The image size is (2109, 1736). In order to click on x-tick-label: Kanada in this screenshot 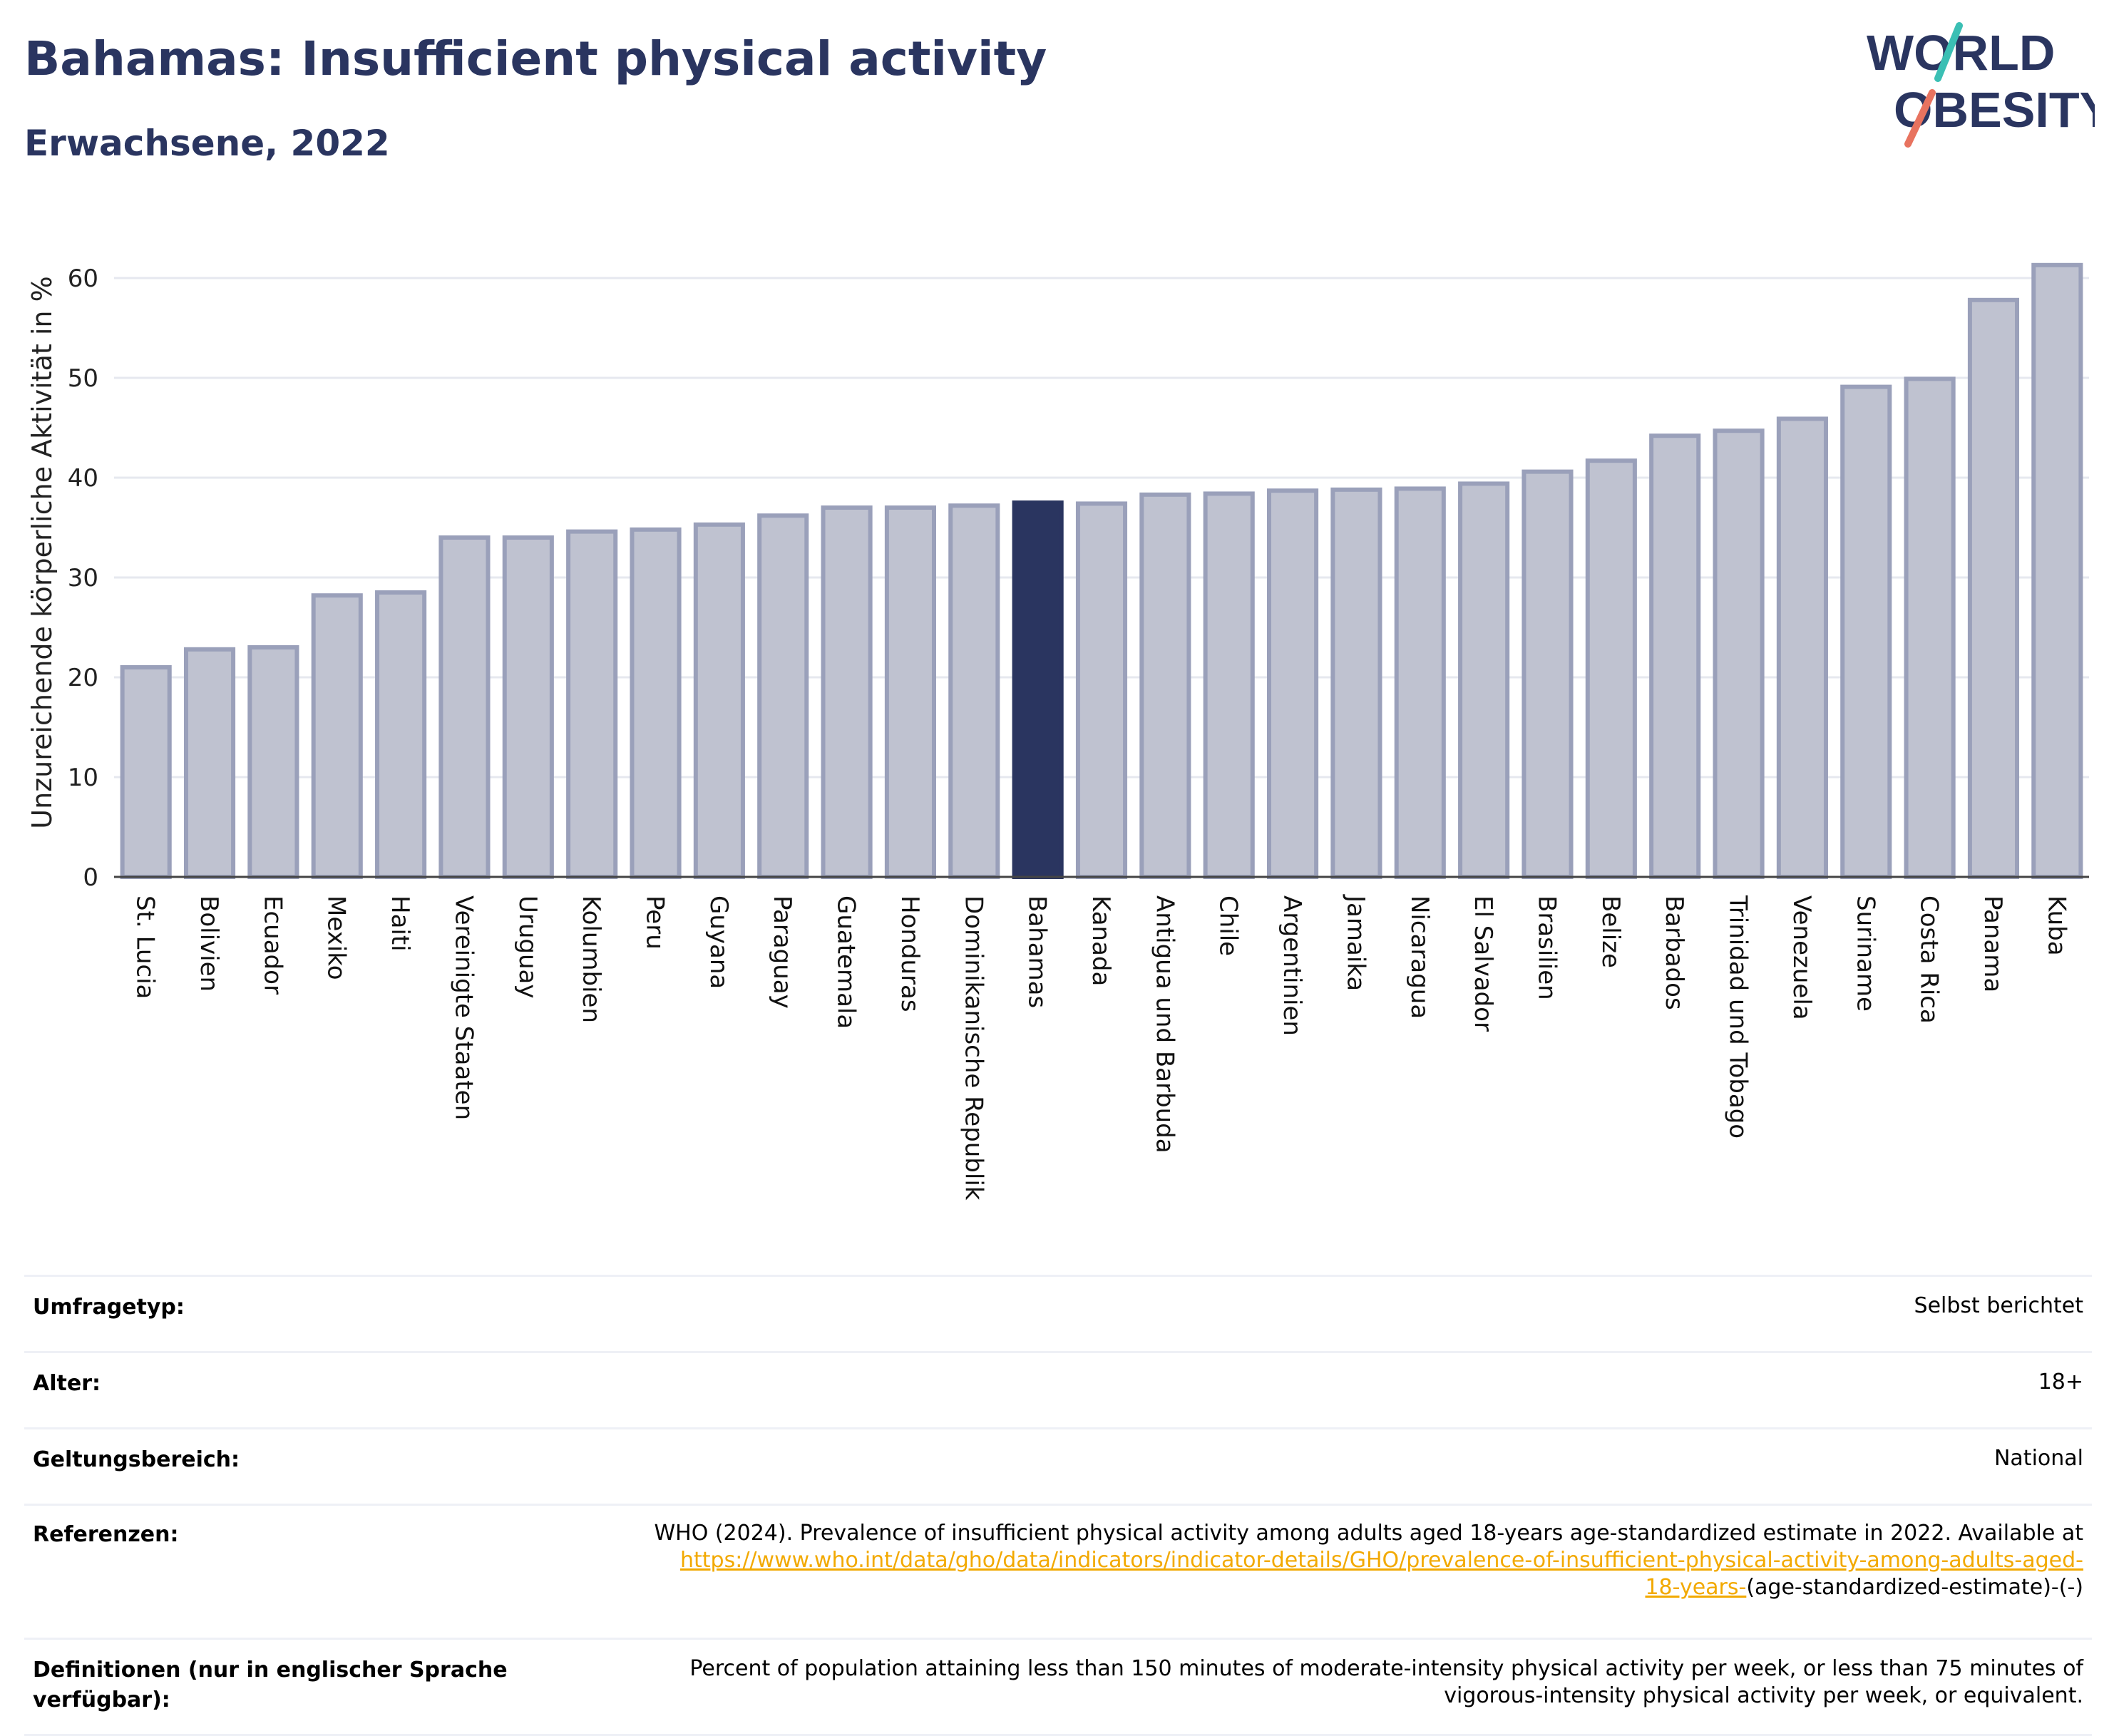, I will do `click(1101, 941)`.